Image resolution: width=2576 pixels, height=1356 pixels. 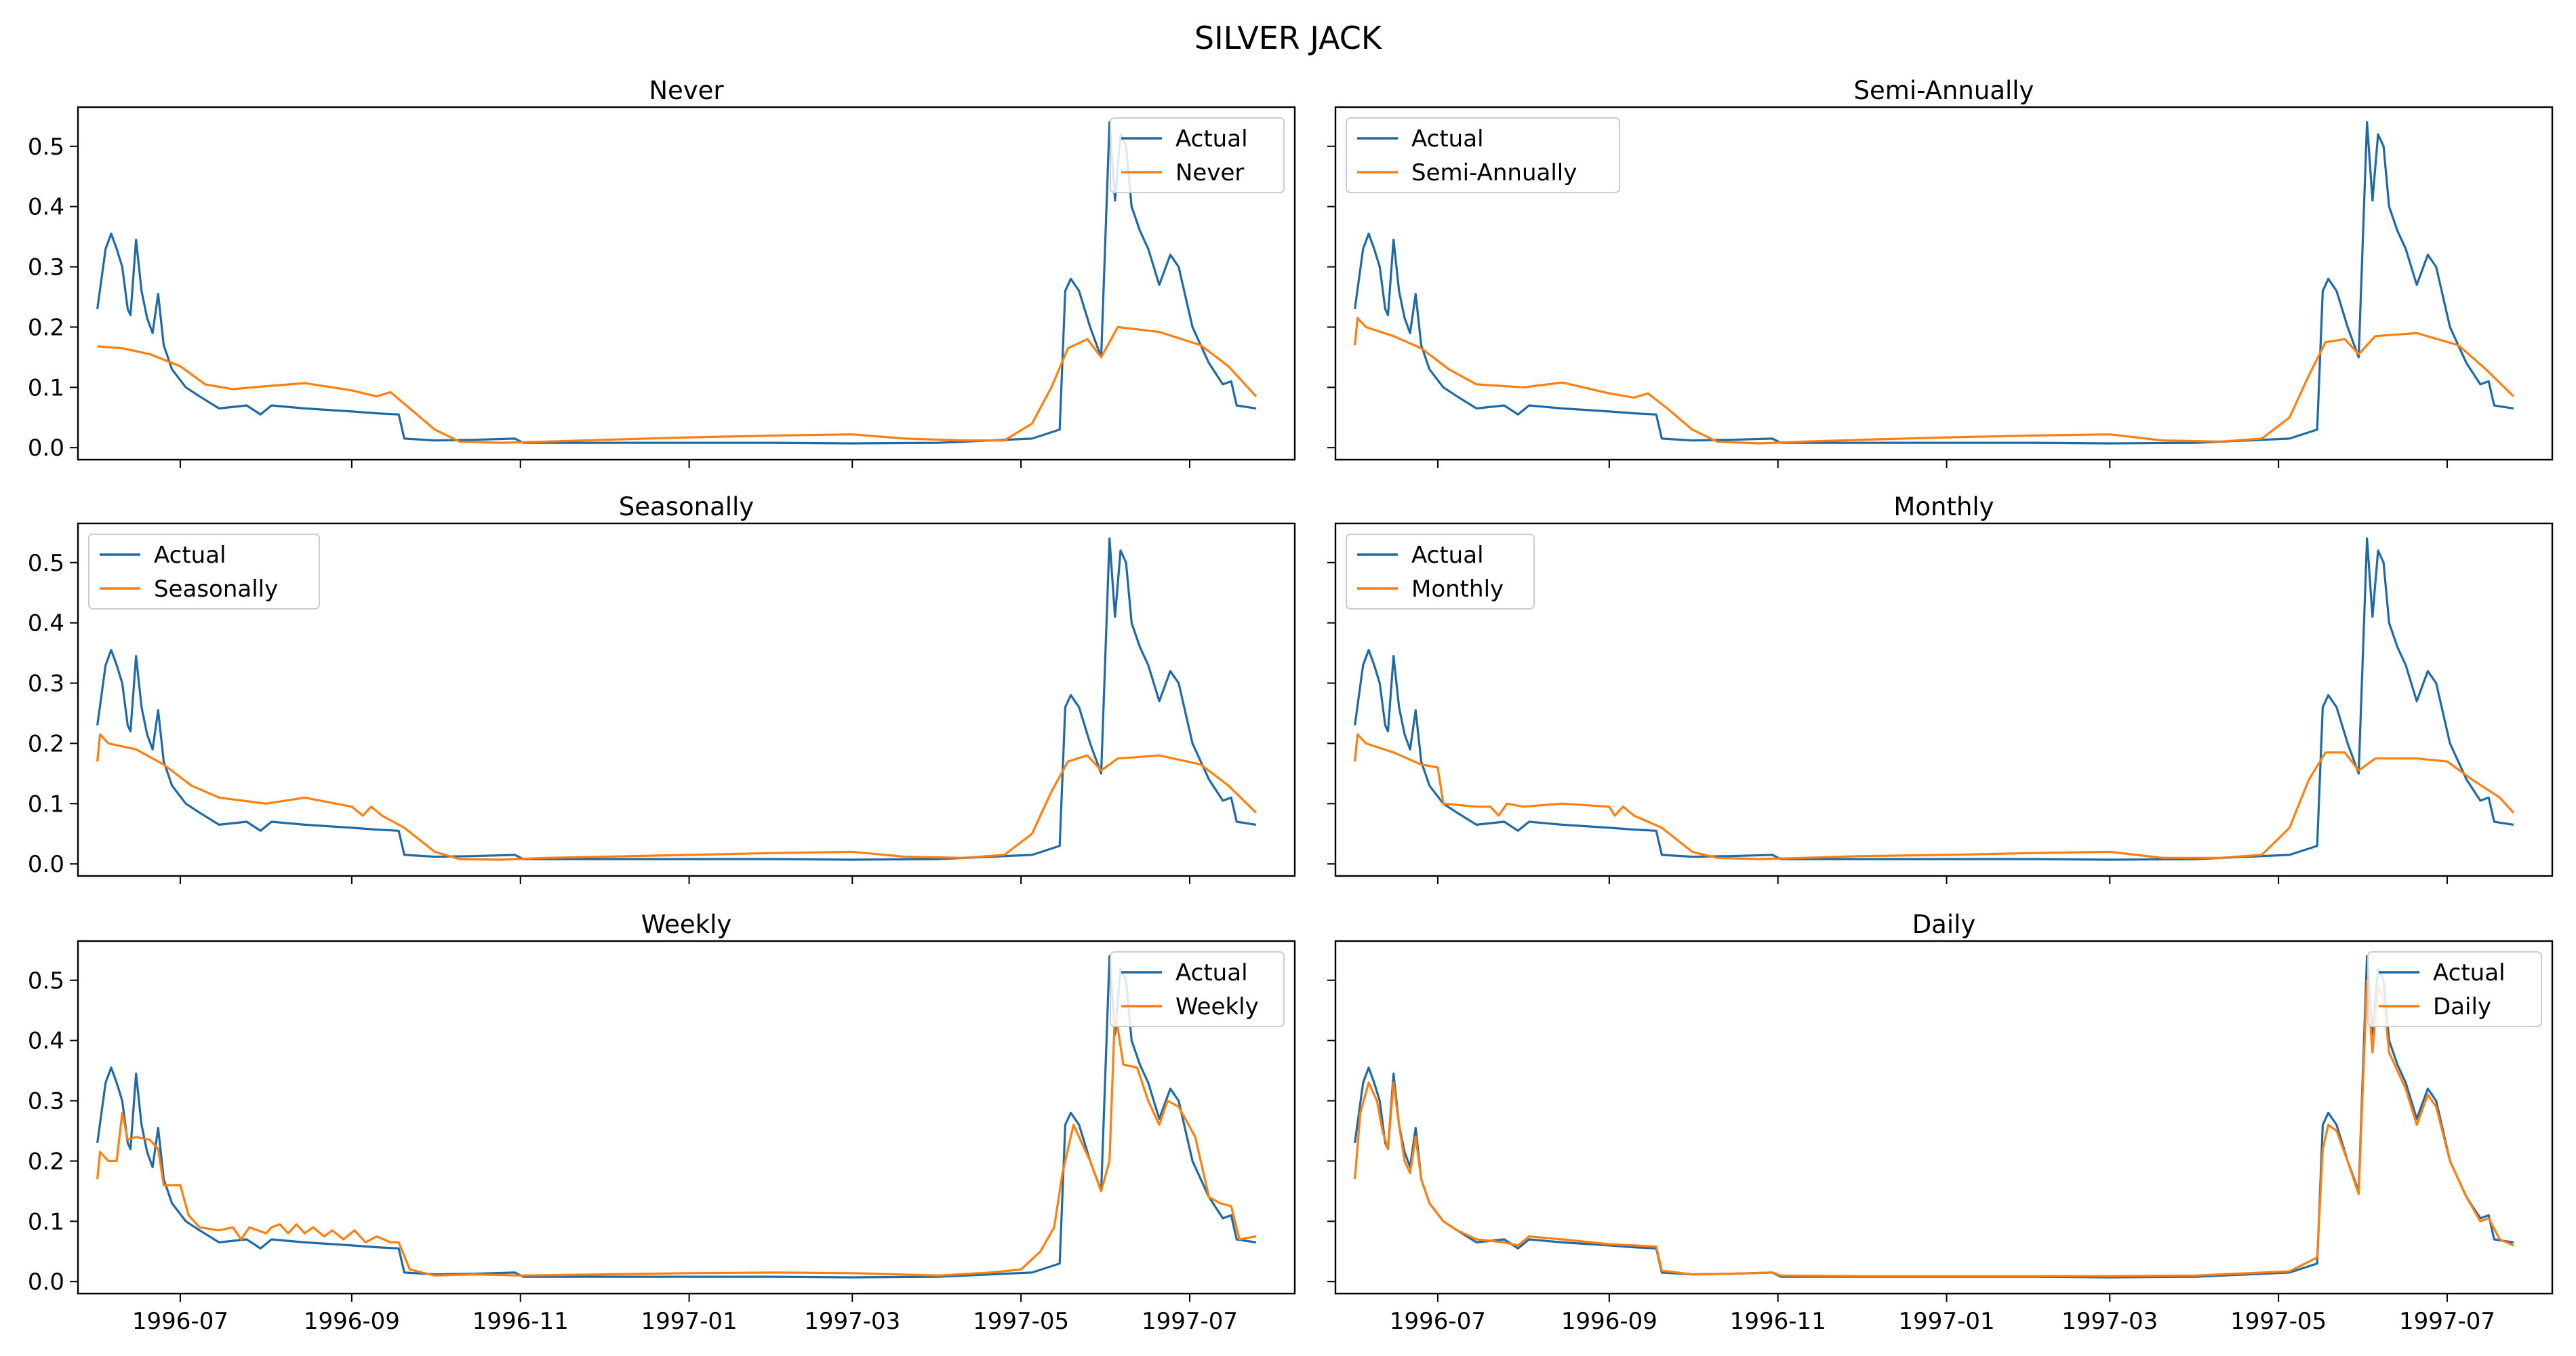 I want to click on panel-semi-annually: Semi-Annually Actual Semi-Annually, so click(x=1940, y=272).